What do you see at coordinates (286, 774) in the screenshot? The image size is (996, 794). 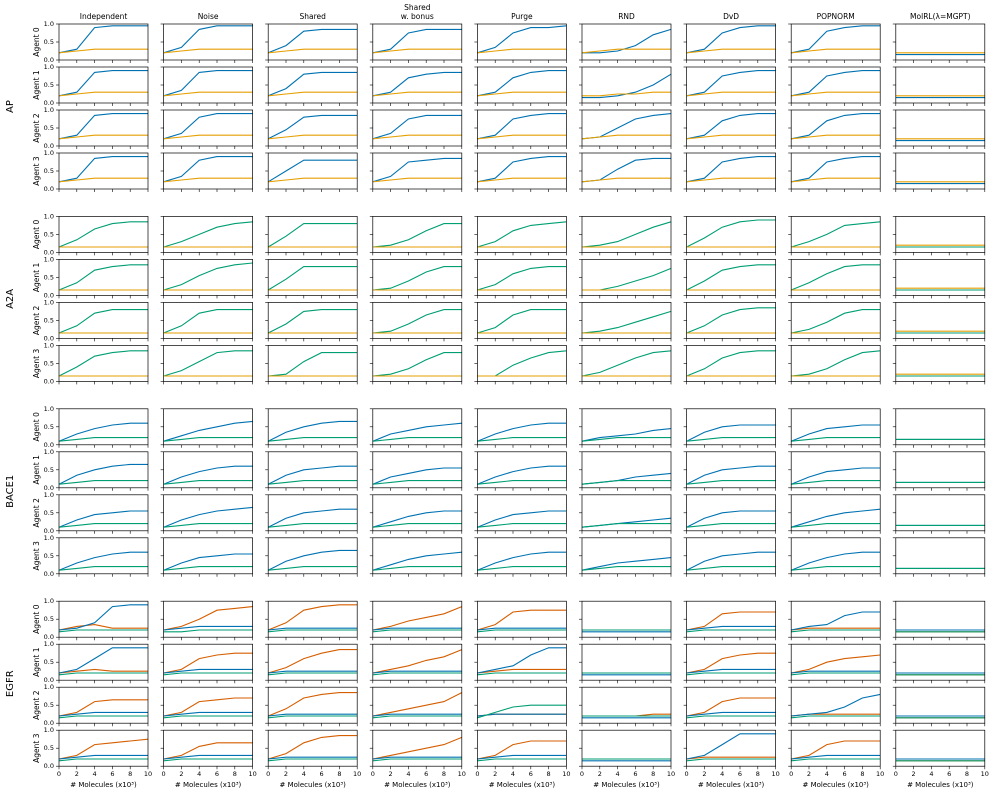 I see `x-tick-label: 2` at bounding box center [286, 774].